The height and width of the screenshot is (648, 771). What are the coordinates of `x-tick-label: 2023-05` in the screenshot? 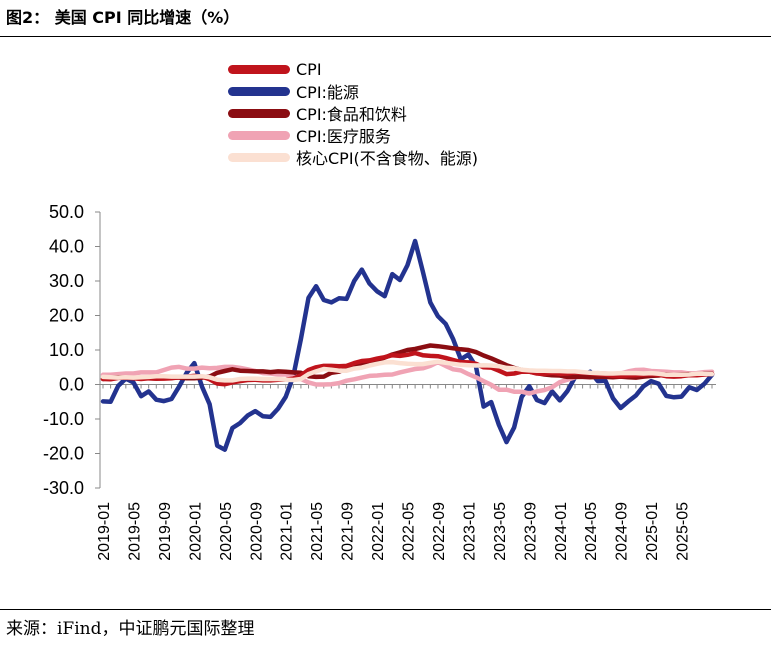 It's located at (500, 531).